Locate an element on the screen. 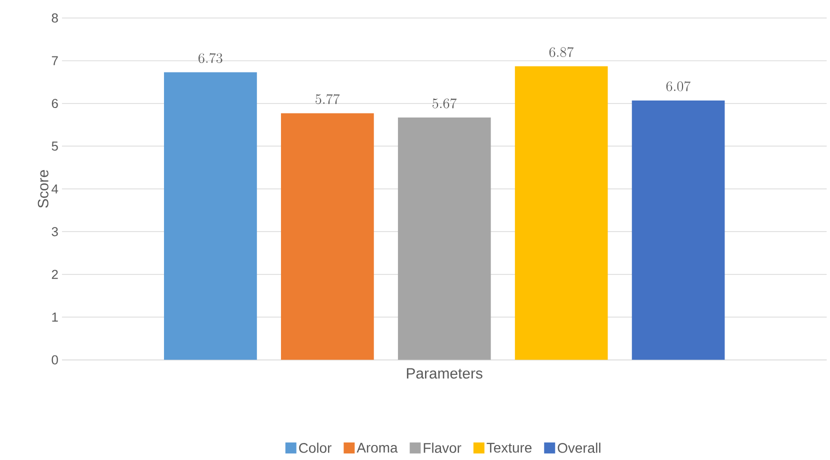 The image size is (830, 460). y-tick-label: 4 is located at coordinates (55, 189).